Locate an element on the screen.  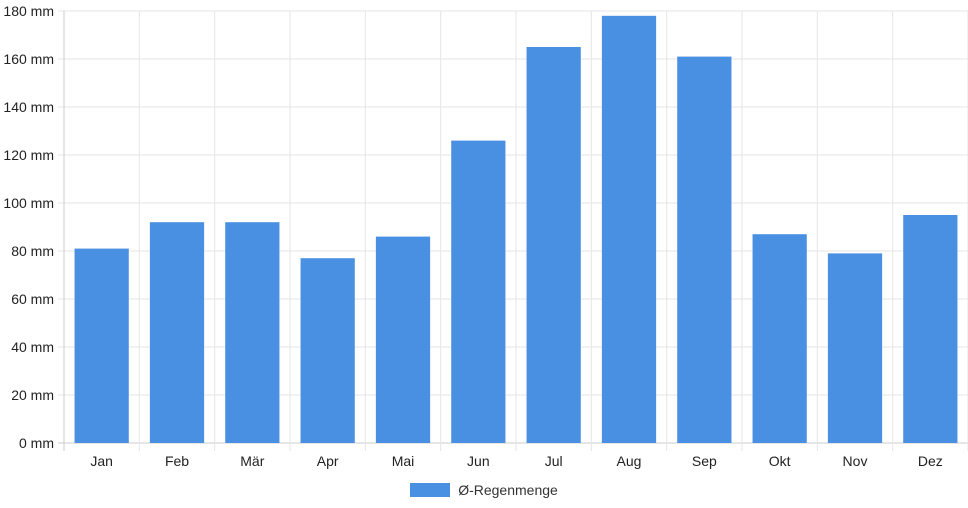
y-tick-label: 180 mm is located at coordinates (28, 11).